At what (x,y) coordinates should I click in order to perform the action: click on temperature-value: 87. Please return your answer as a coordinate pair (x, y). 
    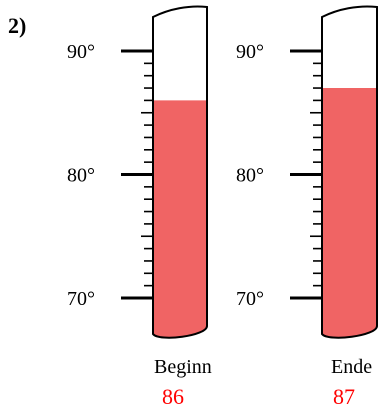
    Looking at the image, I should click on (344, 396).